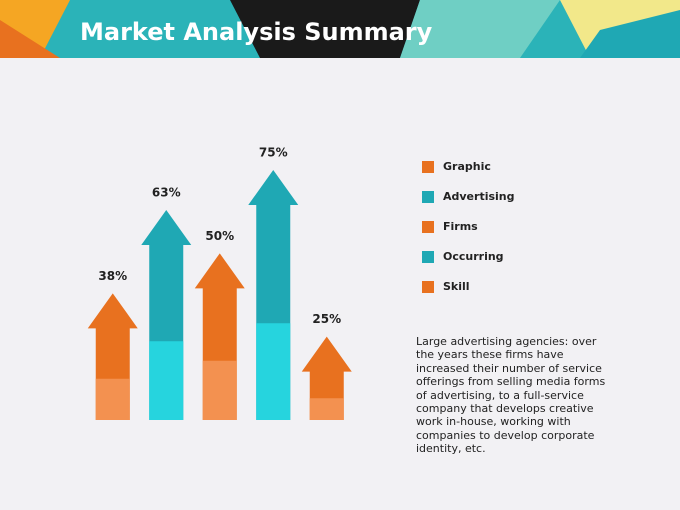 This screenshot has height=510, width=680. I want to click on legend-label: Graphic, so click(467, 166).